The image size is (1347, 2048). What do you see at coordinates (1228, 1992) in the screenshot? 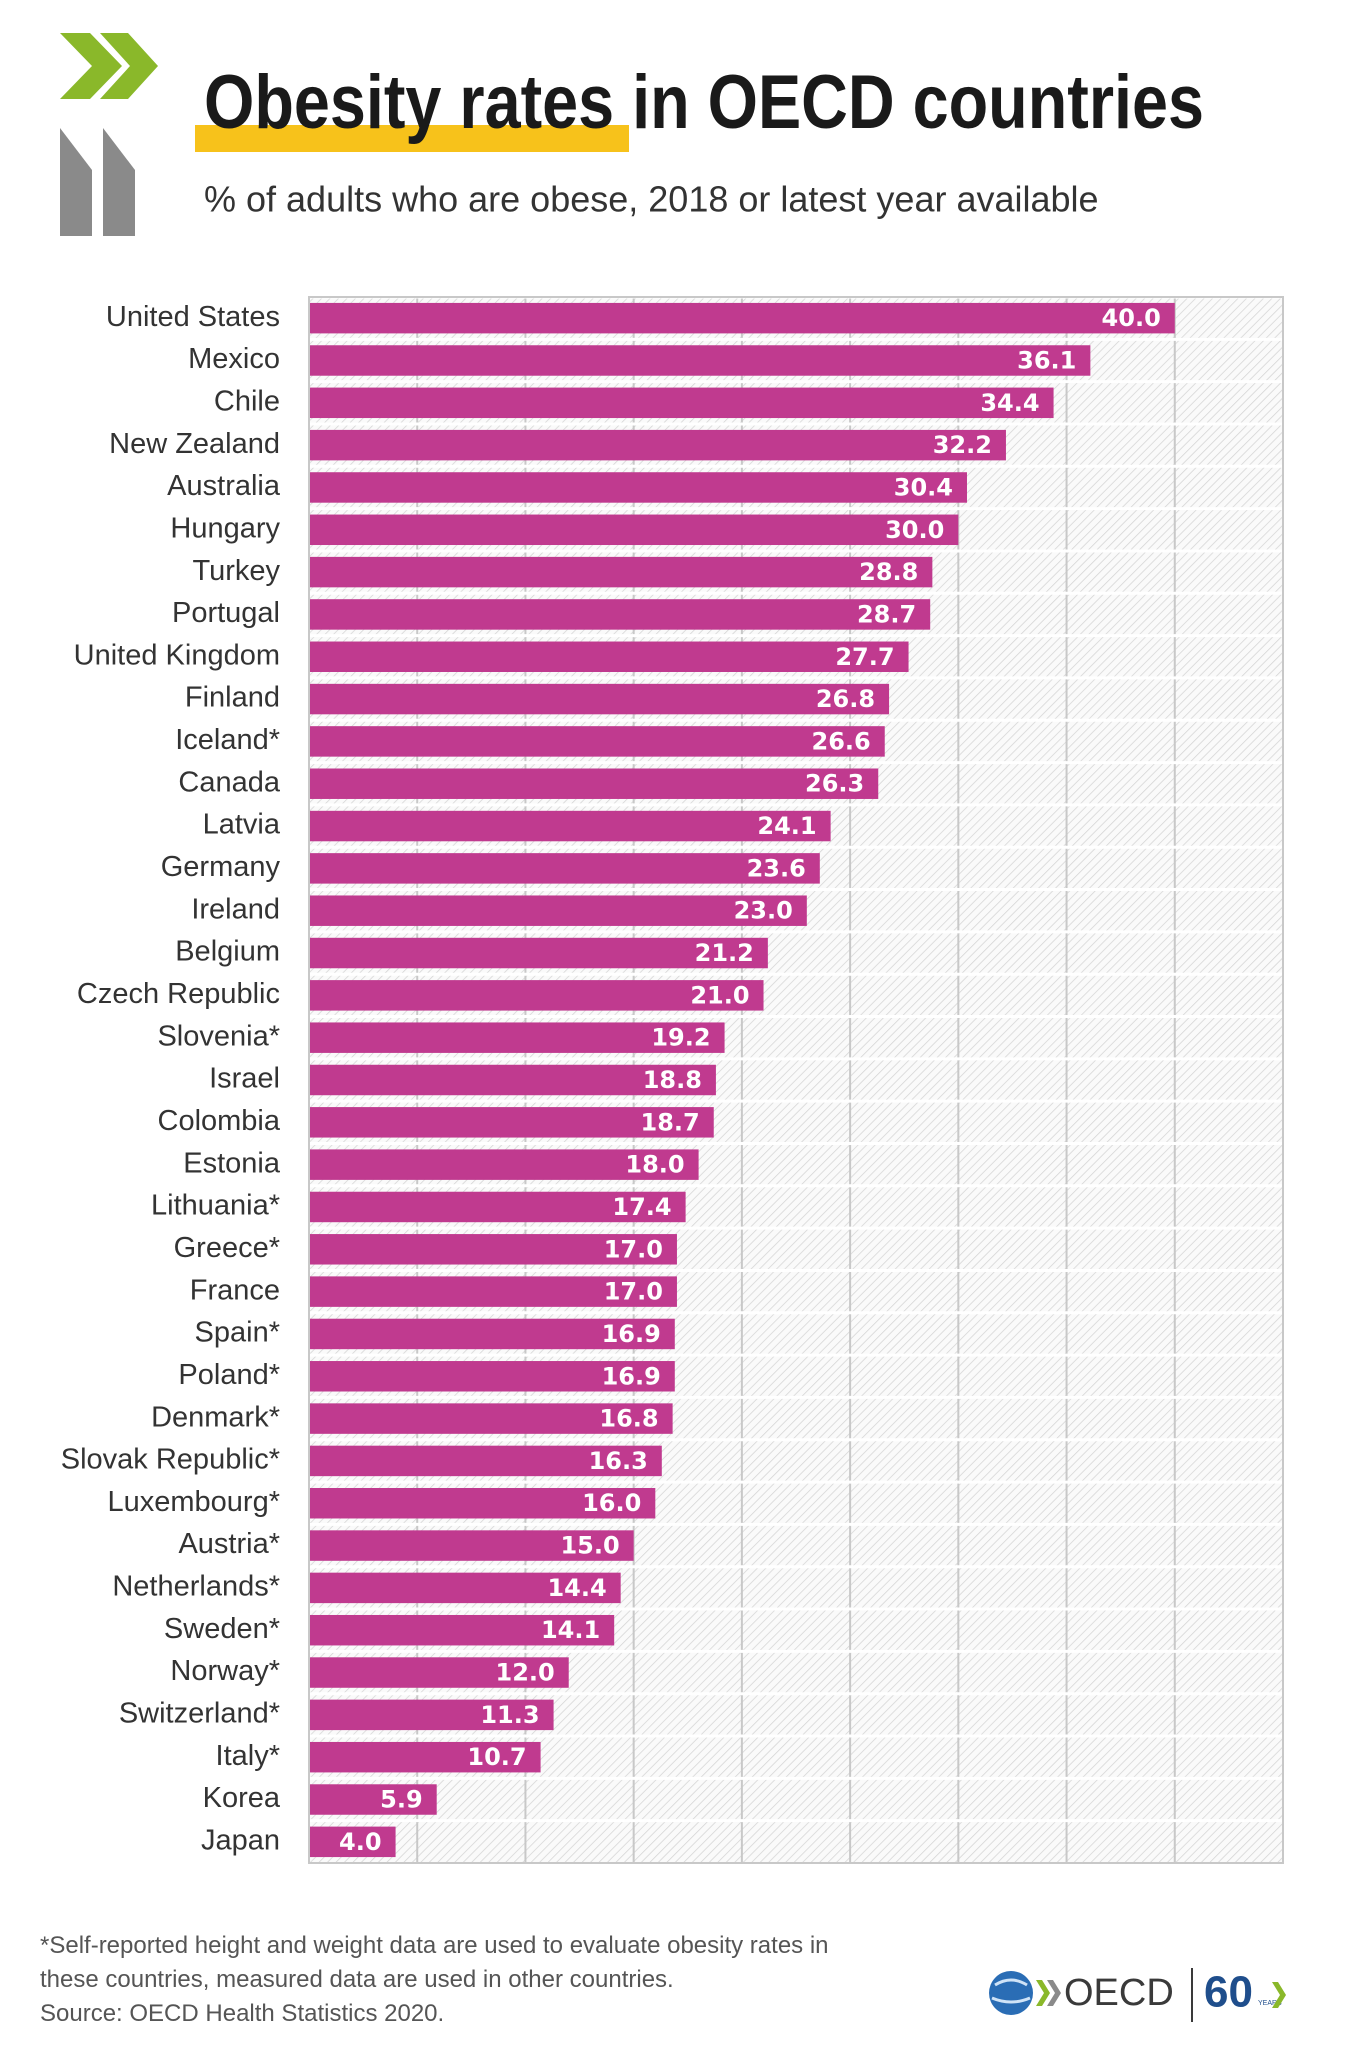
I see `logo-60: 60` at bounding box center [1228, 1992].